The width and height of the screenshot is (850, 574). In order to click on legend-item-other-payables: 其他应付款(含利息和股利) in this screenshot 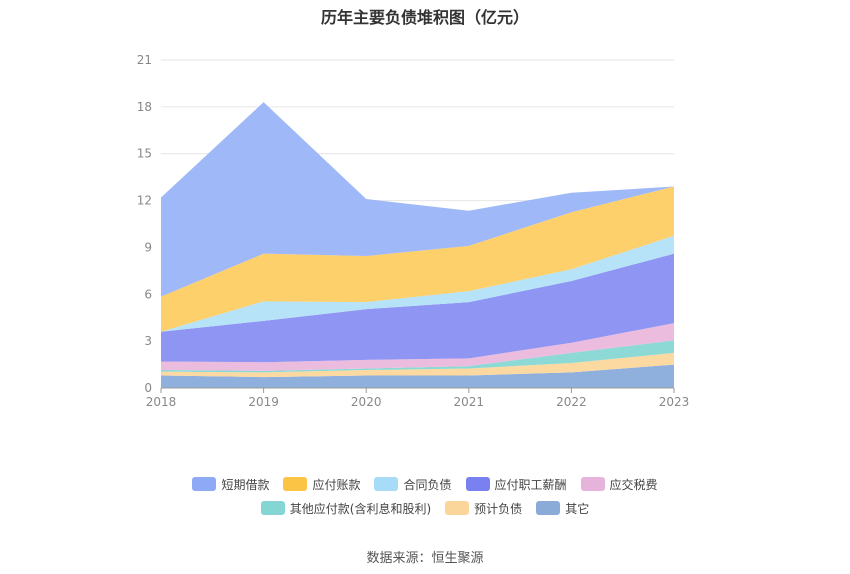, I will do `click(346, 508)`.